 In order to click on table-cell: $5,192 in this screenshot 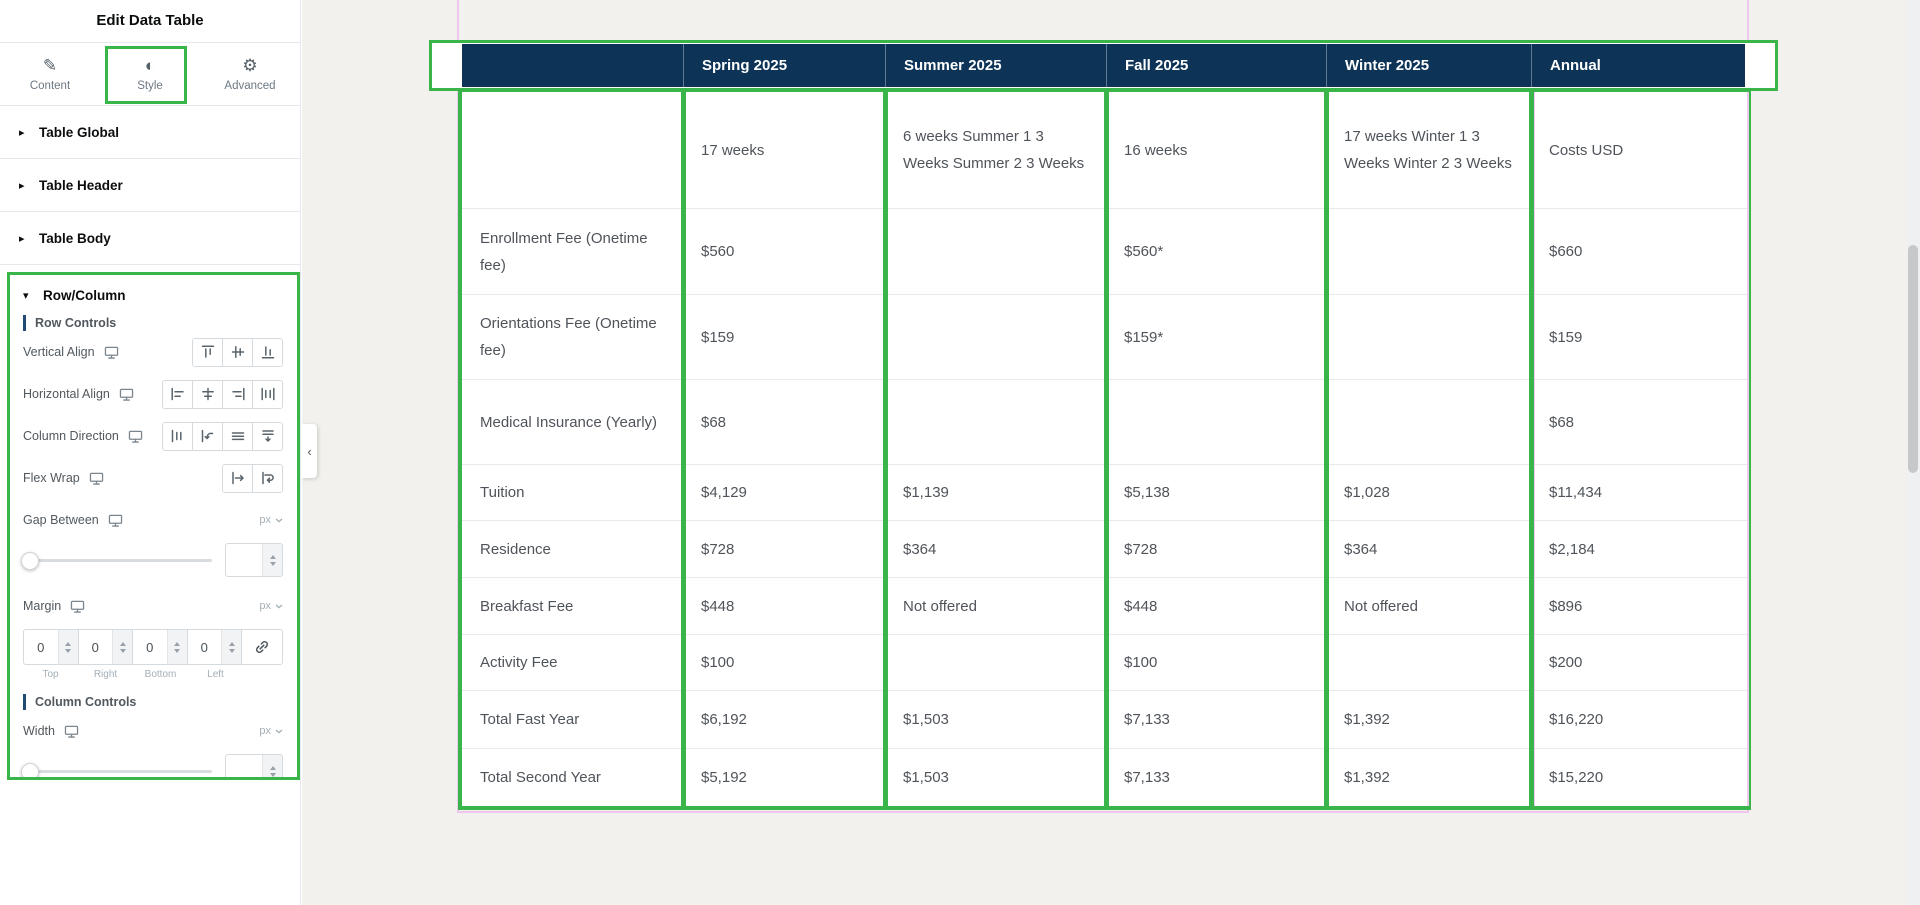, I will do `click(724, 777)`.